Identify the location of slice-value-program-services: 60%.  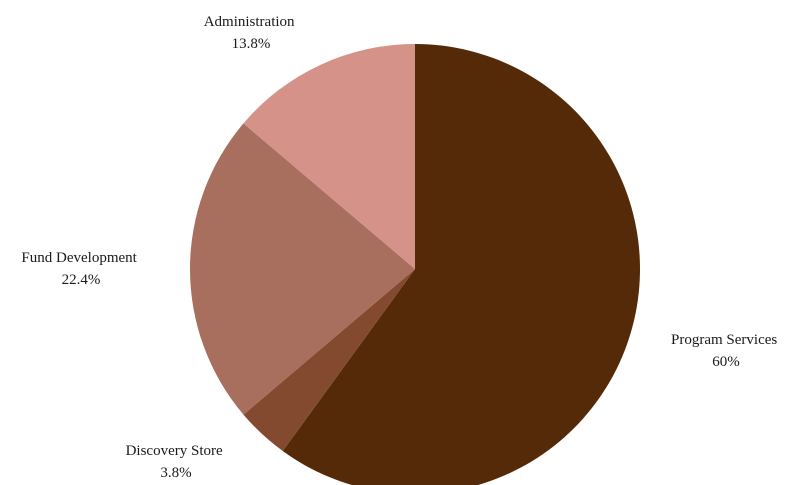
(726, 362).